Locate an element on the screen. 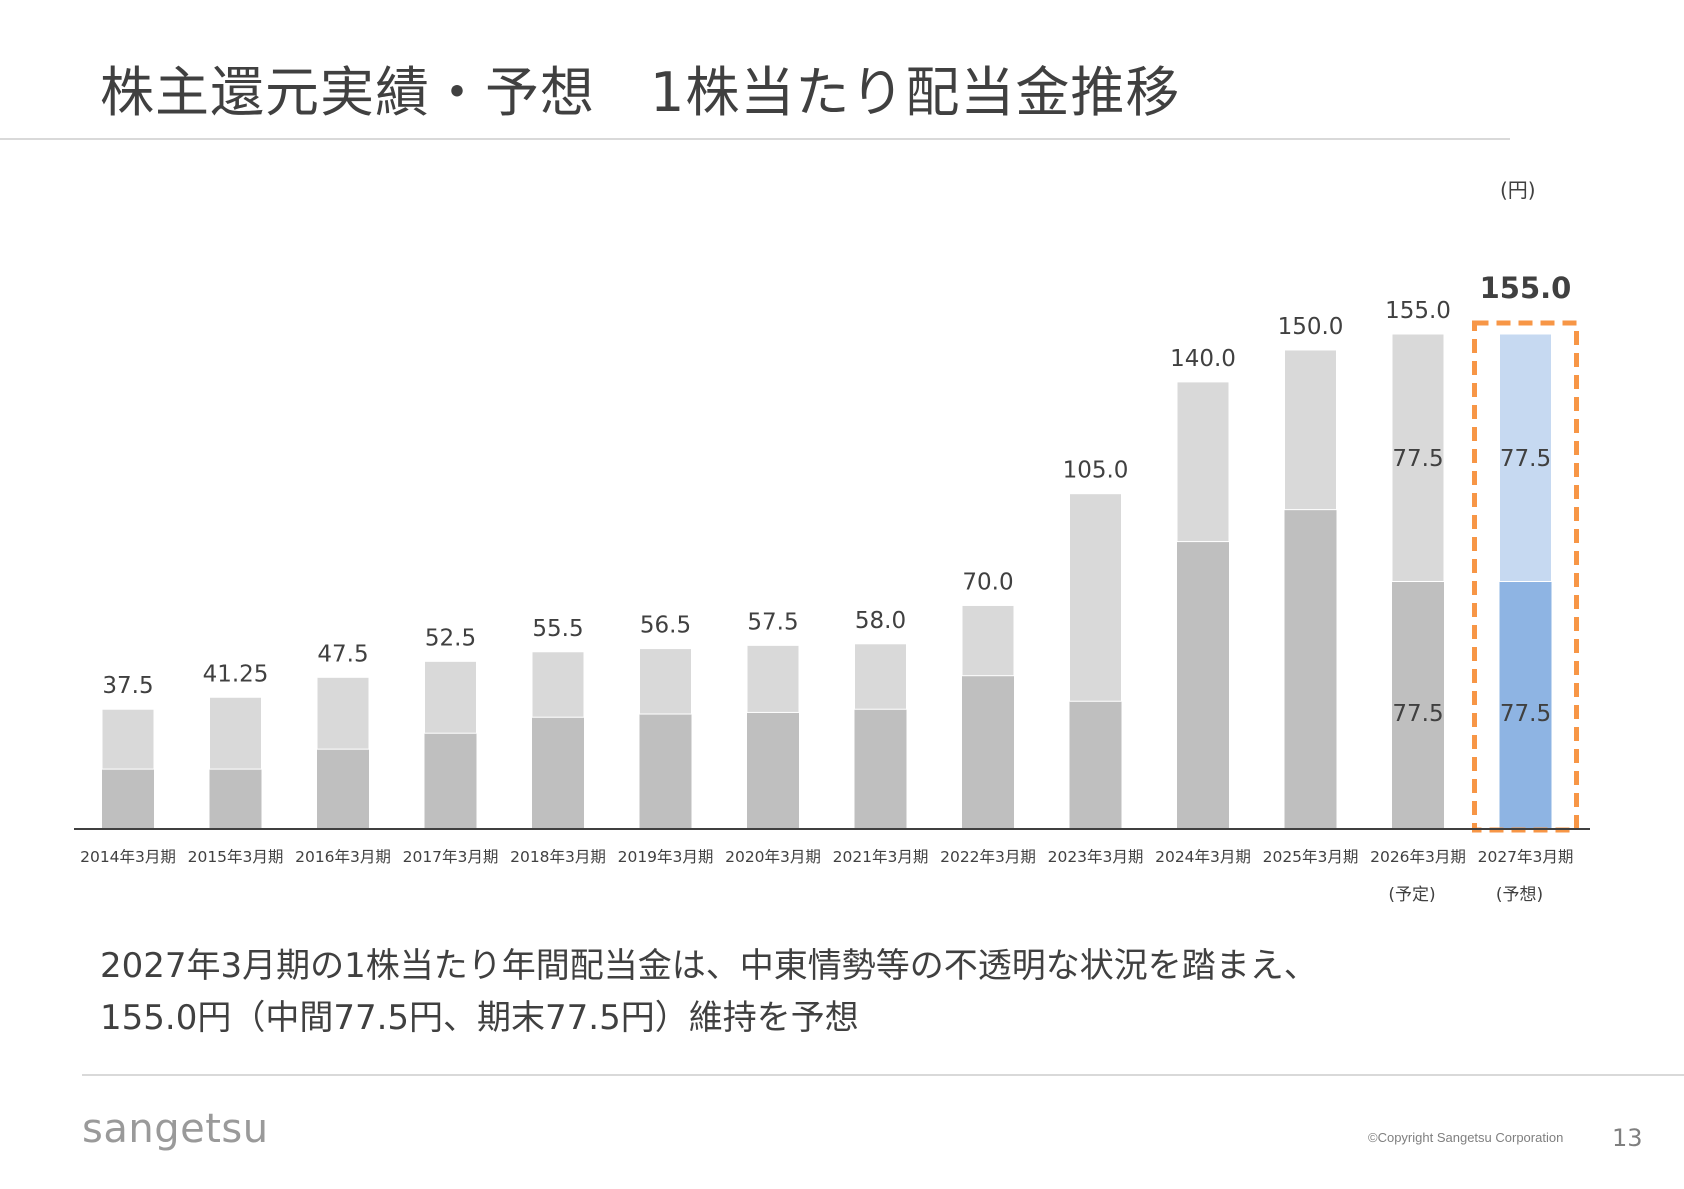 The image size is (1684, 1189). category-label-11: 2025年3月期 is located at coordinates (1311, 857).